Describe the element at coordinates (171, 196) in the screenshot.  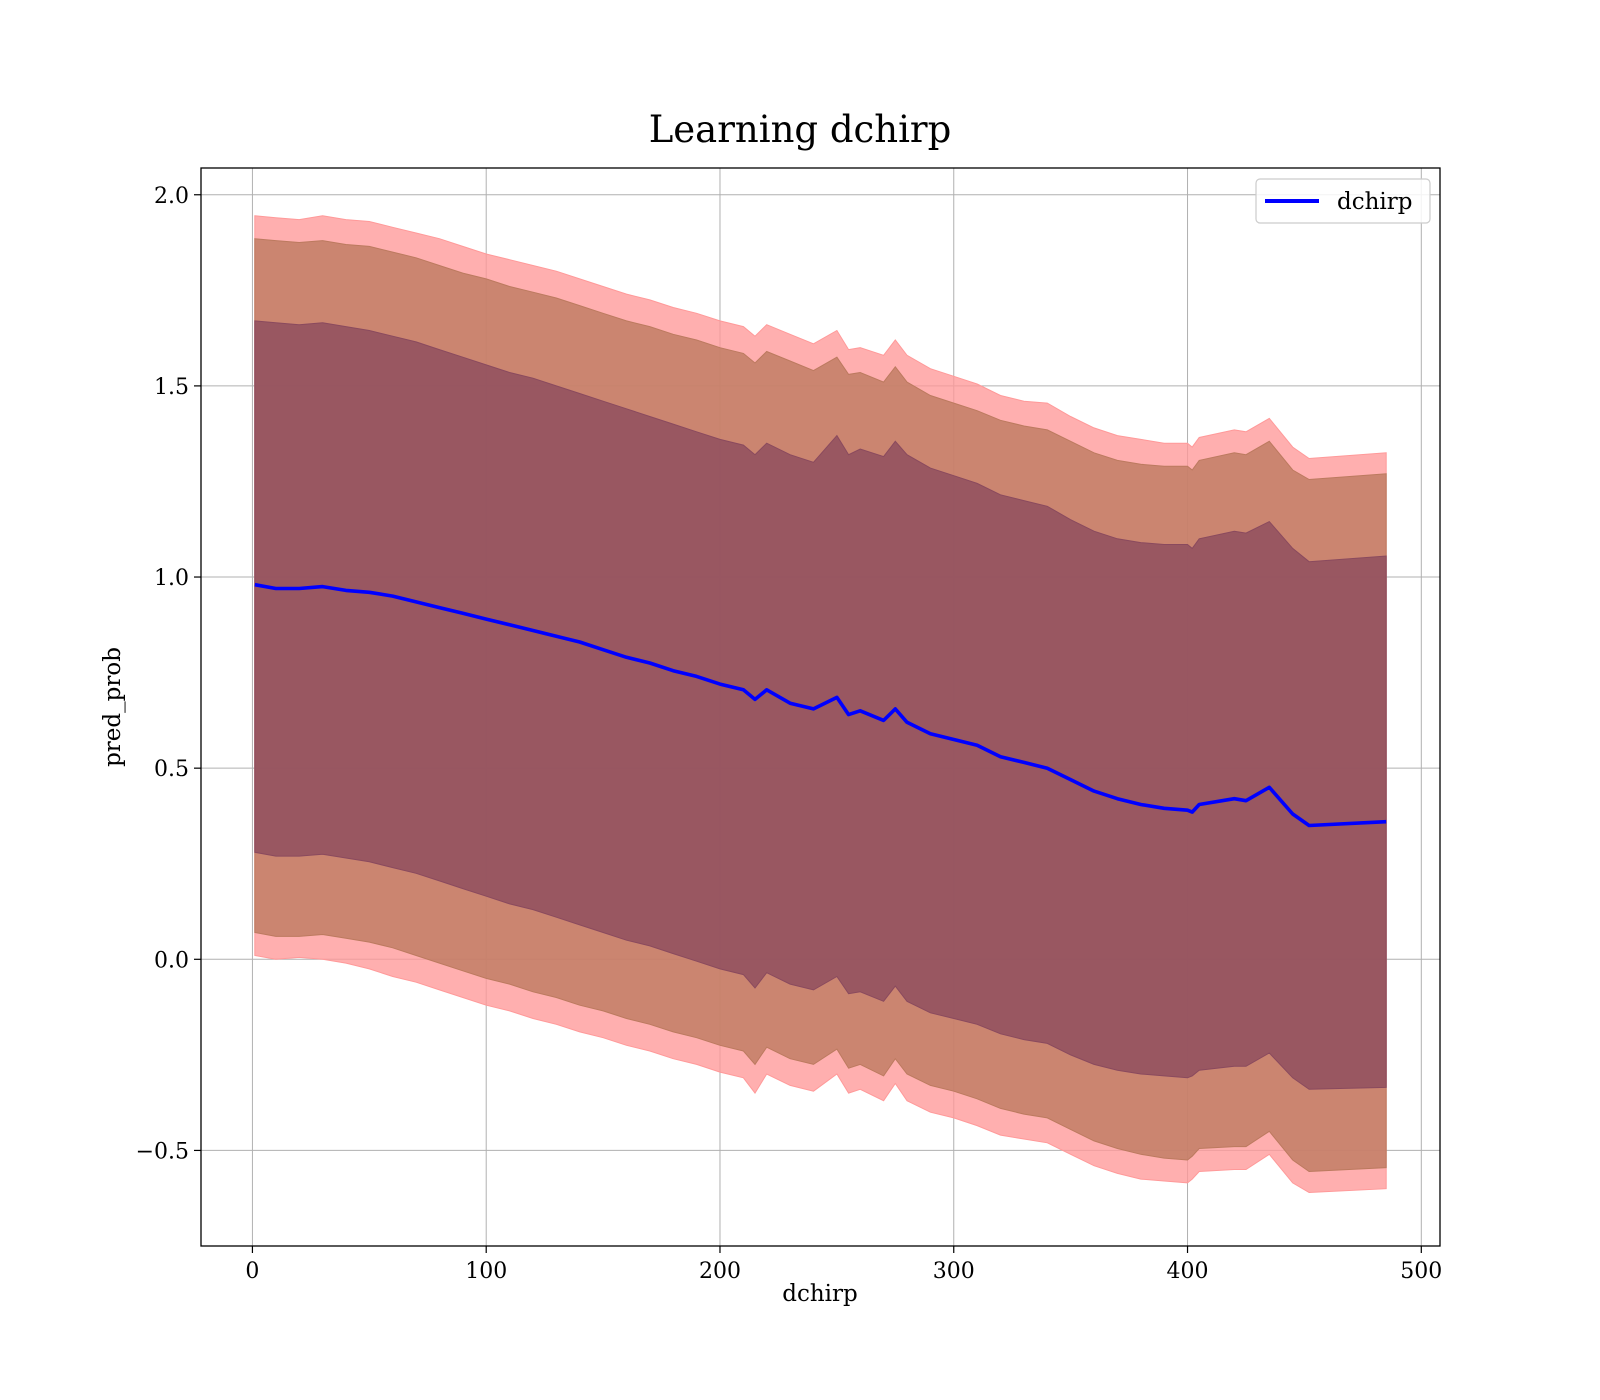
I see `y-tick-label: 2.0` at that location.